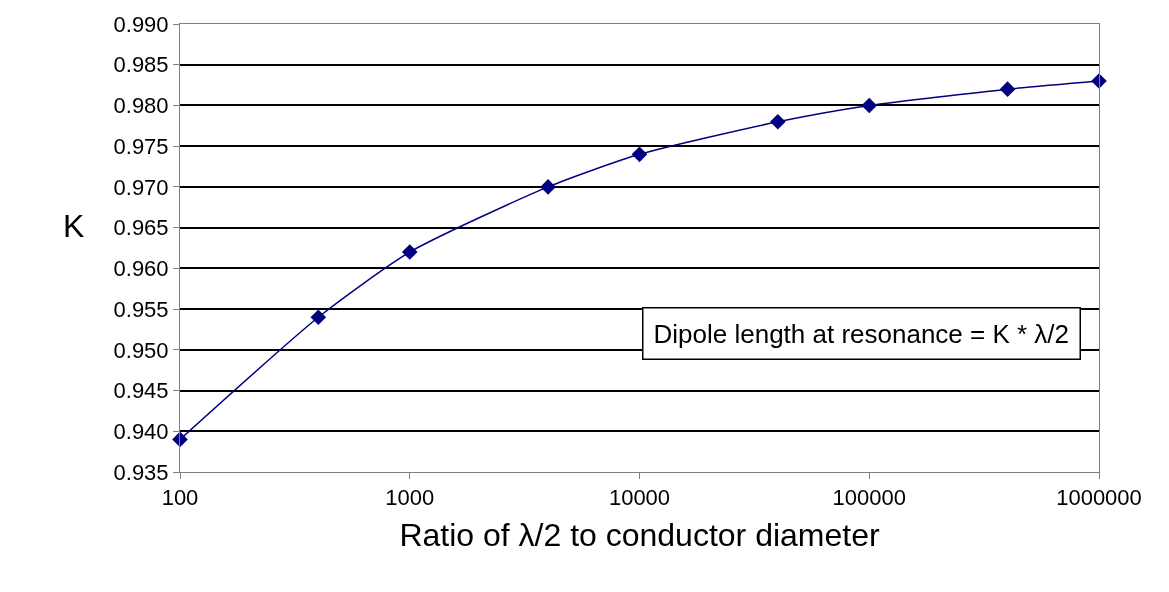 Image resolution: width=1169 pixels, height=592 pixels. Describe the element at coordinates (141, 65) in the screenshot. I see `y-tick-label: 0.985` at that location.